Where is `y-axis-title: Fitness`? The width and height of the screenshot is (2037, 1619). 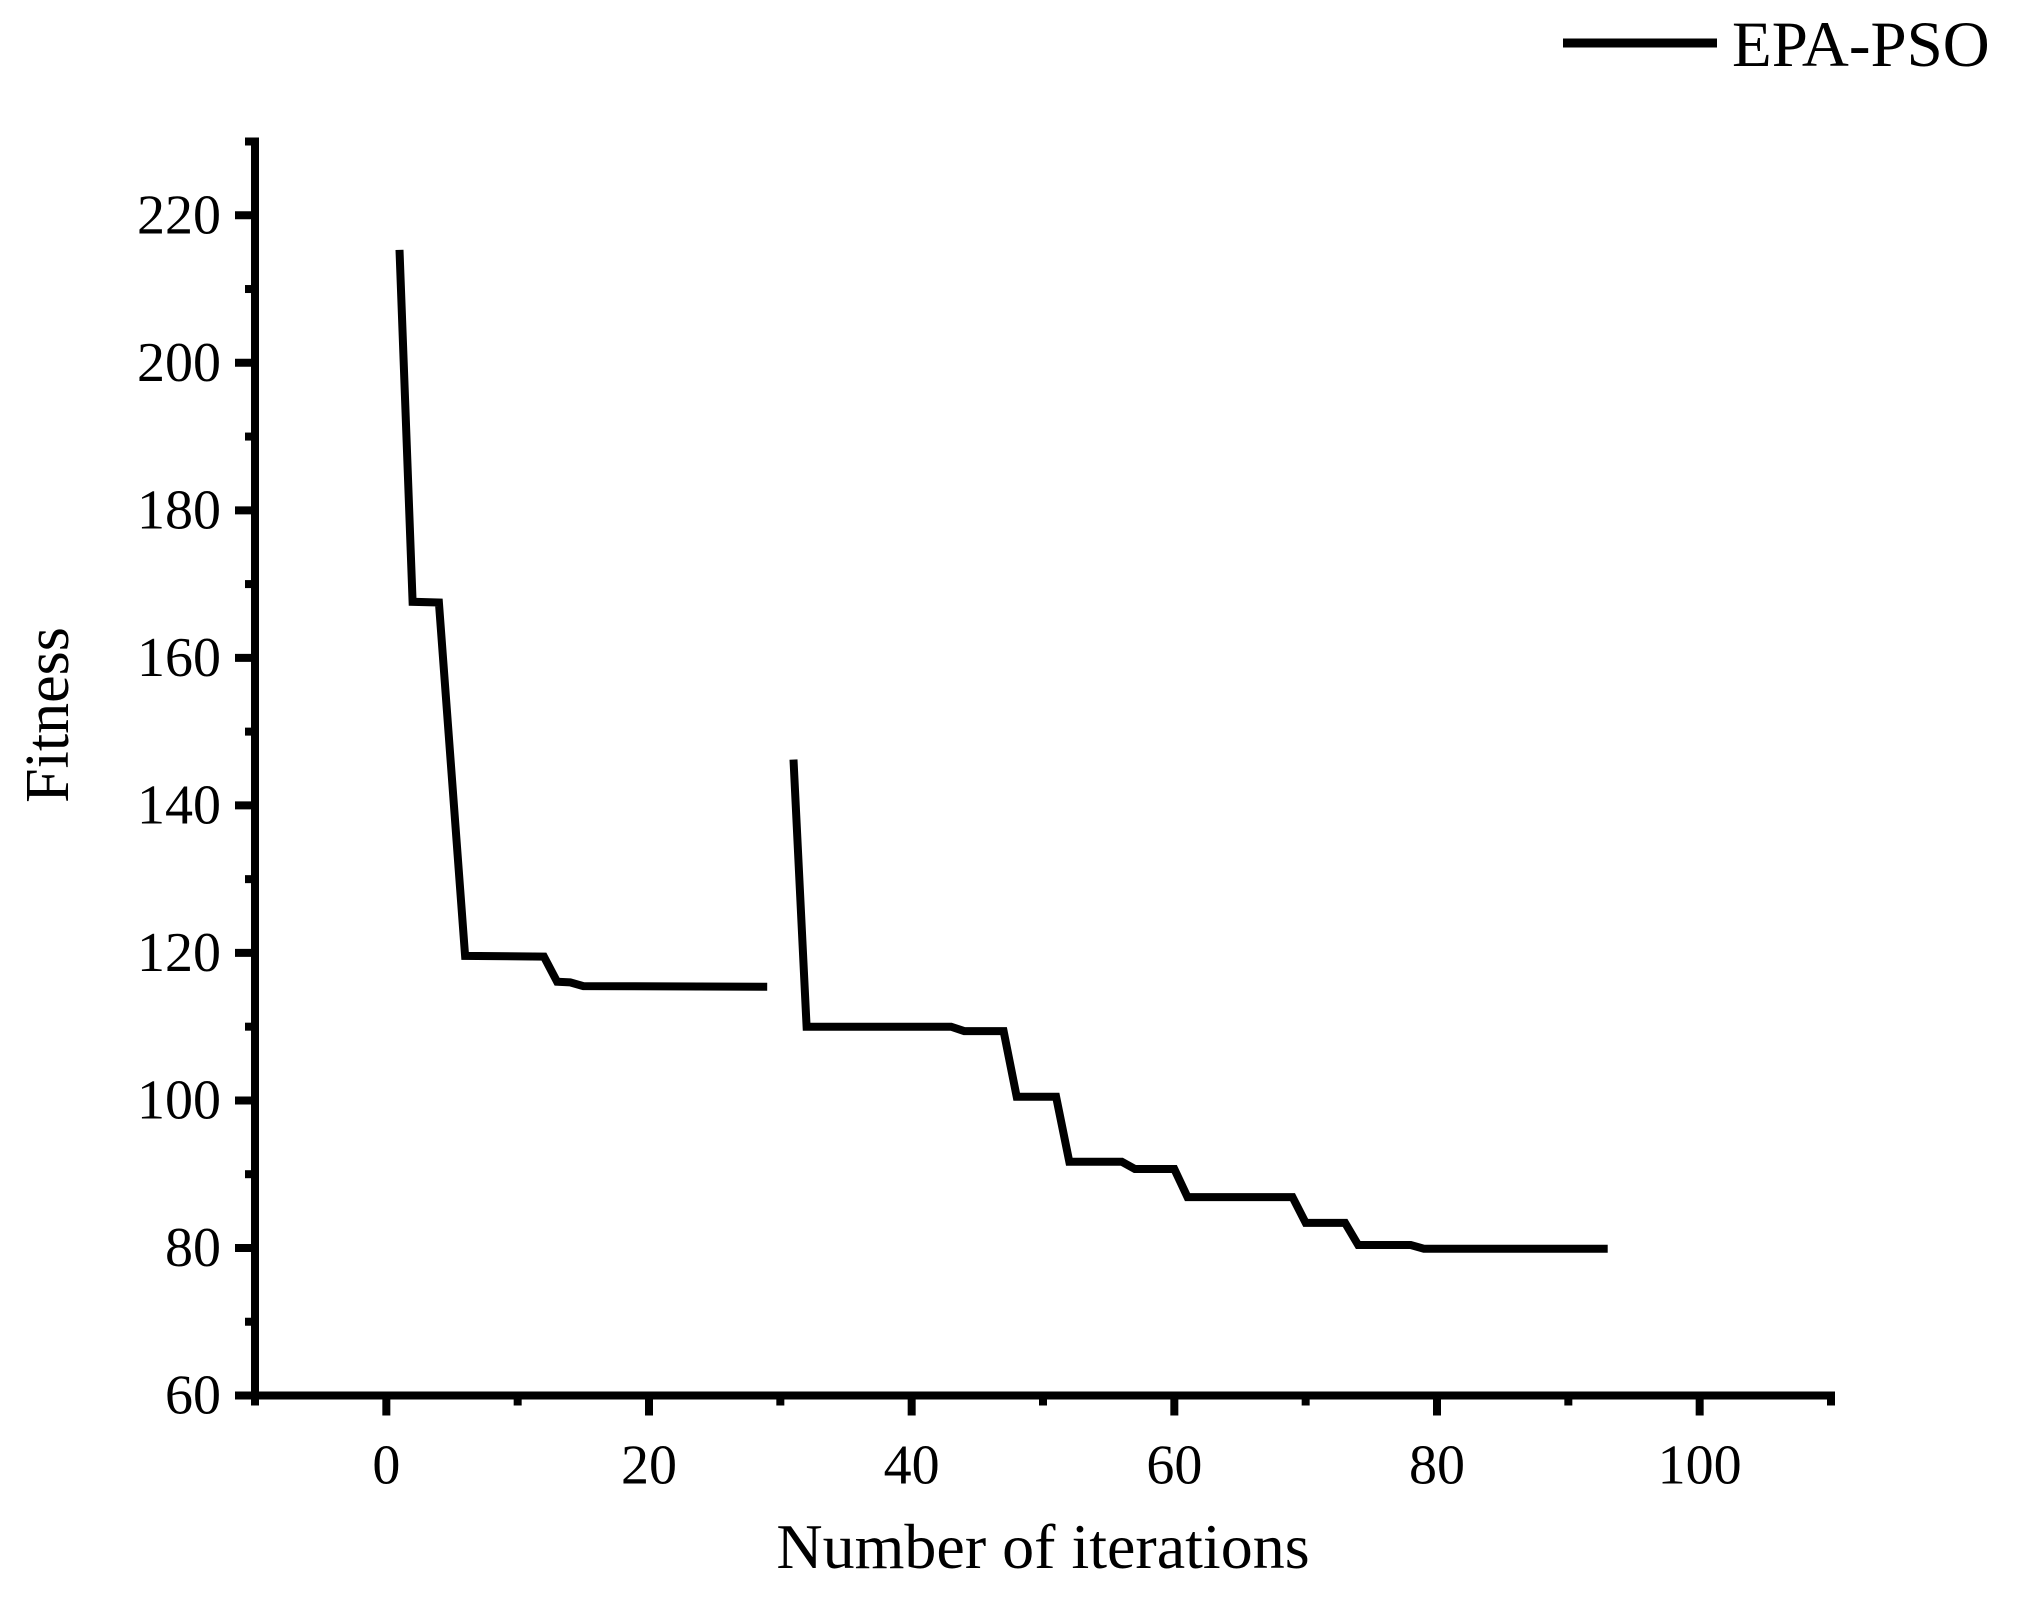 y-axis-title: Fitness is located at coordinates (48, 715).